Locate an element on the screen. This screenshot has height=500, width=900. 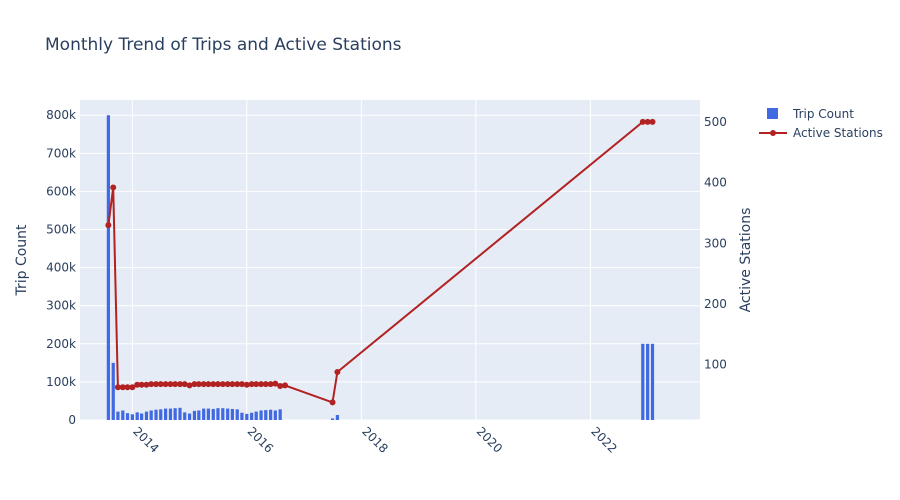
x-tick-label: 2022 is located at coordinates (603, 439).